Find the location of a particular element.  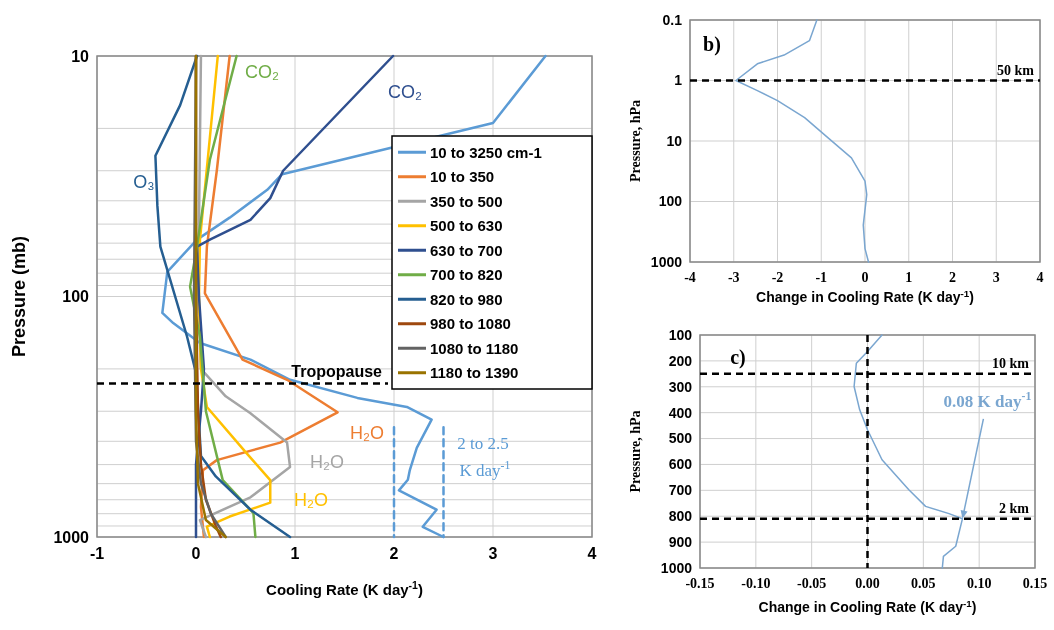

x-axis-title: Cooling Rate (K day$^{-1}$) is located at coordinates (344, 588).